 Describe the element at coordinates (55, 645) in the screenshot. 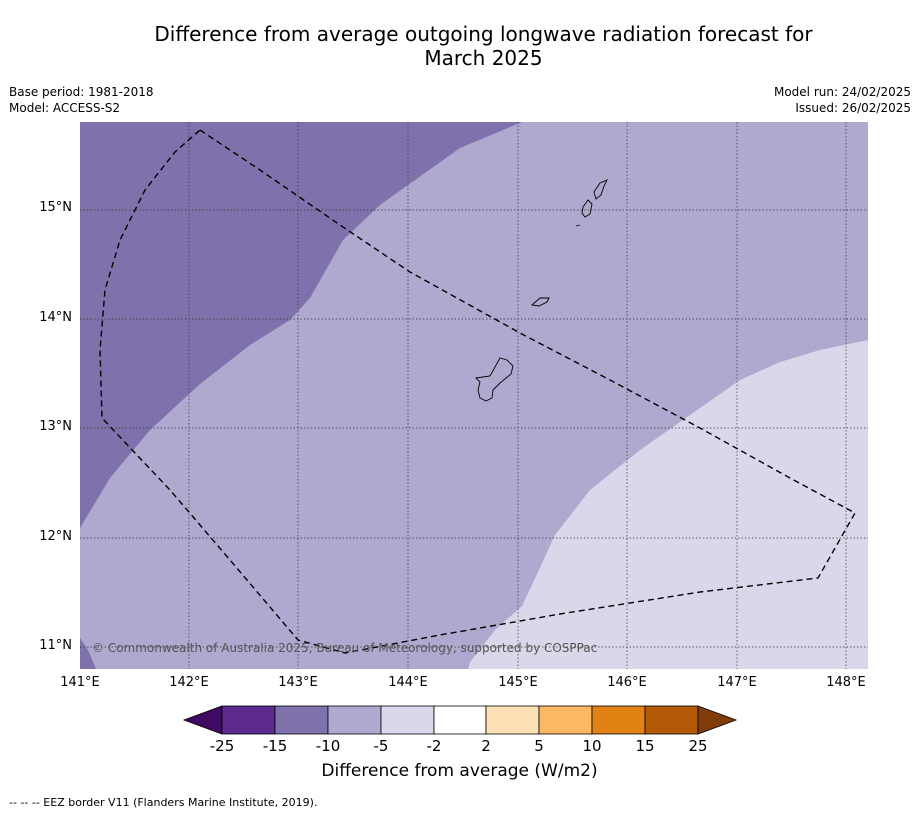

I see `lat-label-11n: 11°N` at that location.